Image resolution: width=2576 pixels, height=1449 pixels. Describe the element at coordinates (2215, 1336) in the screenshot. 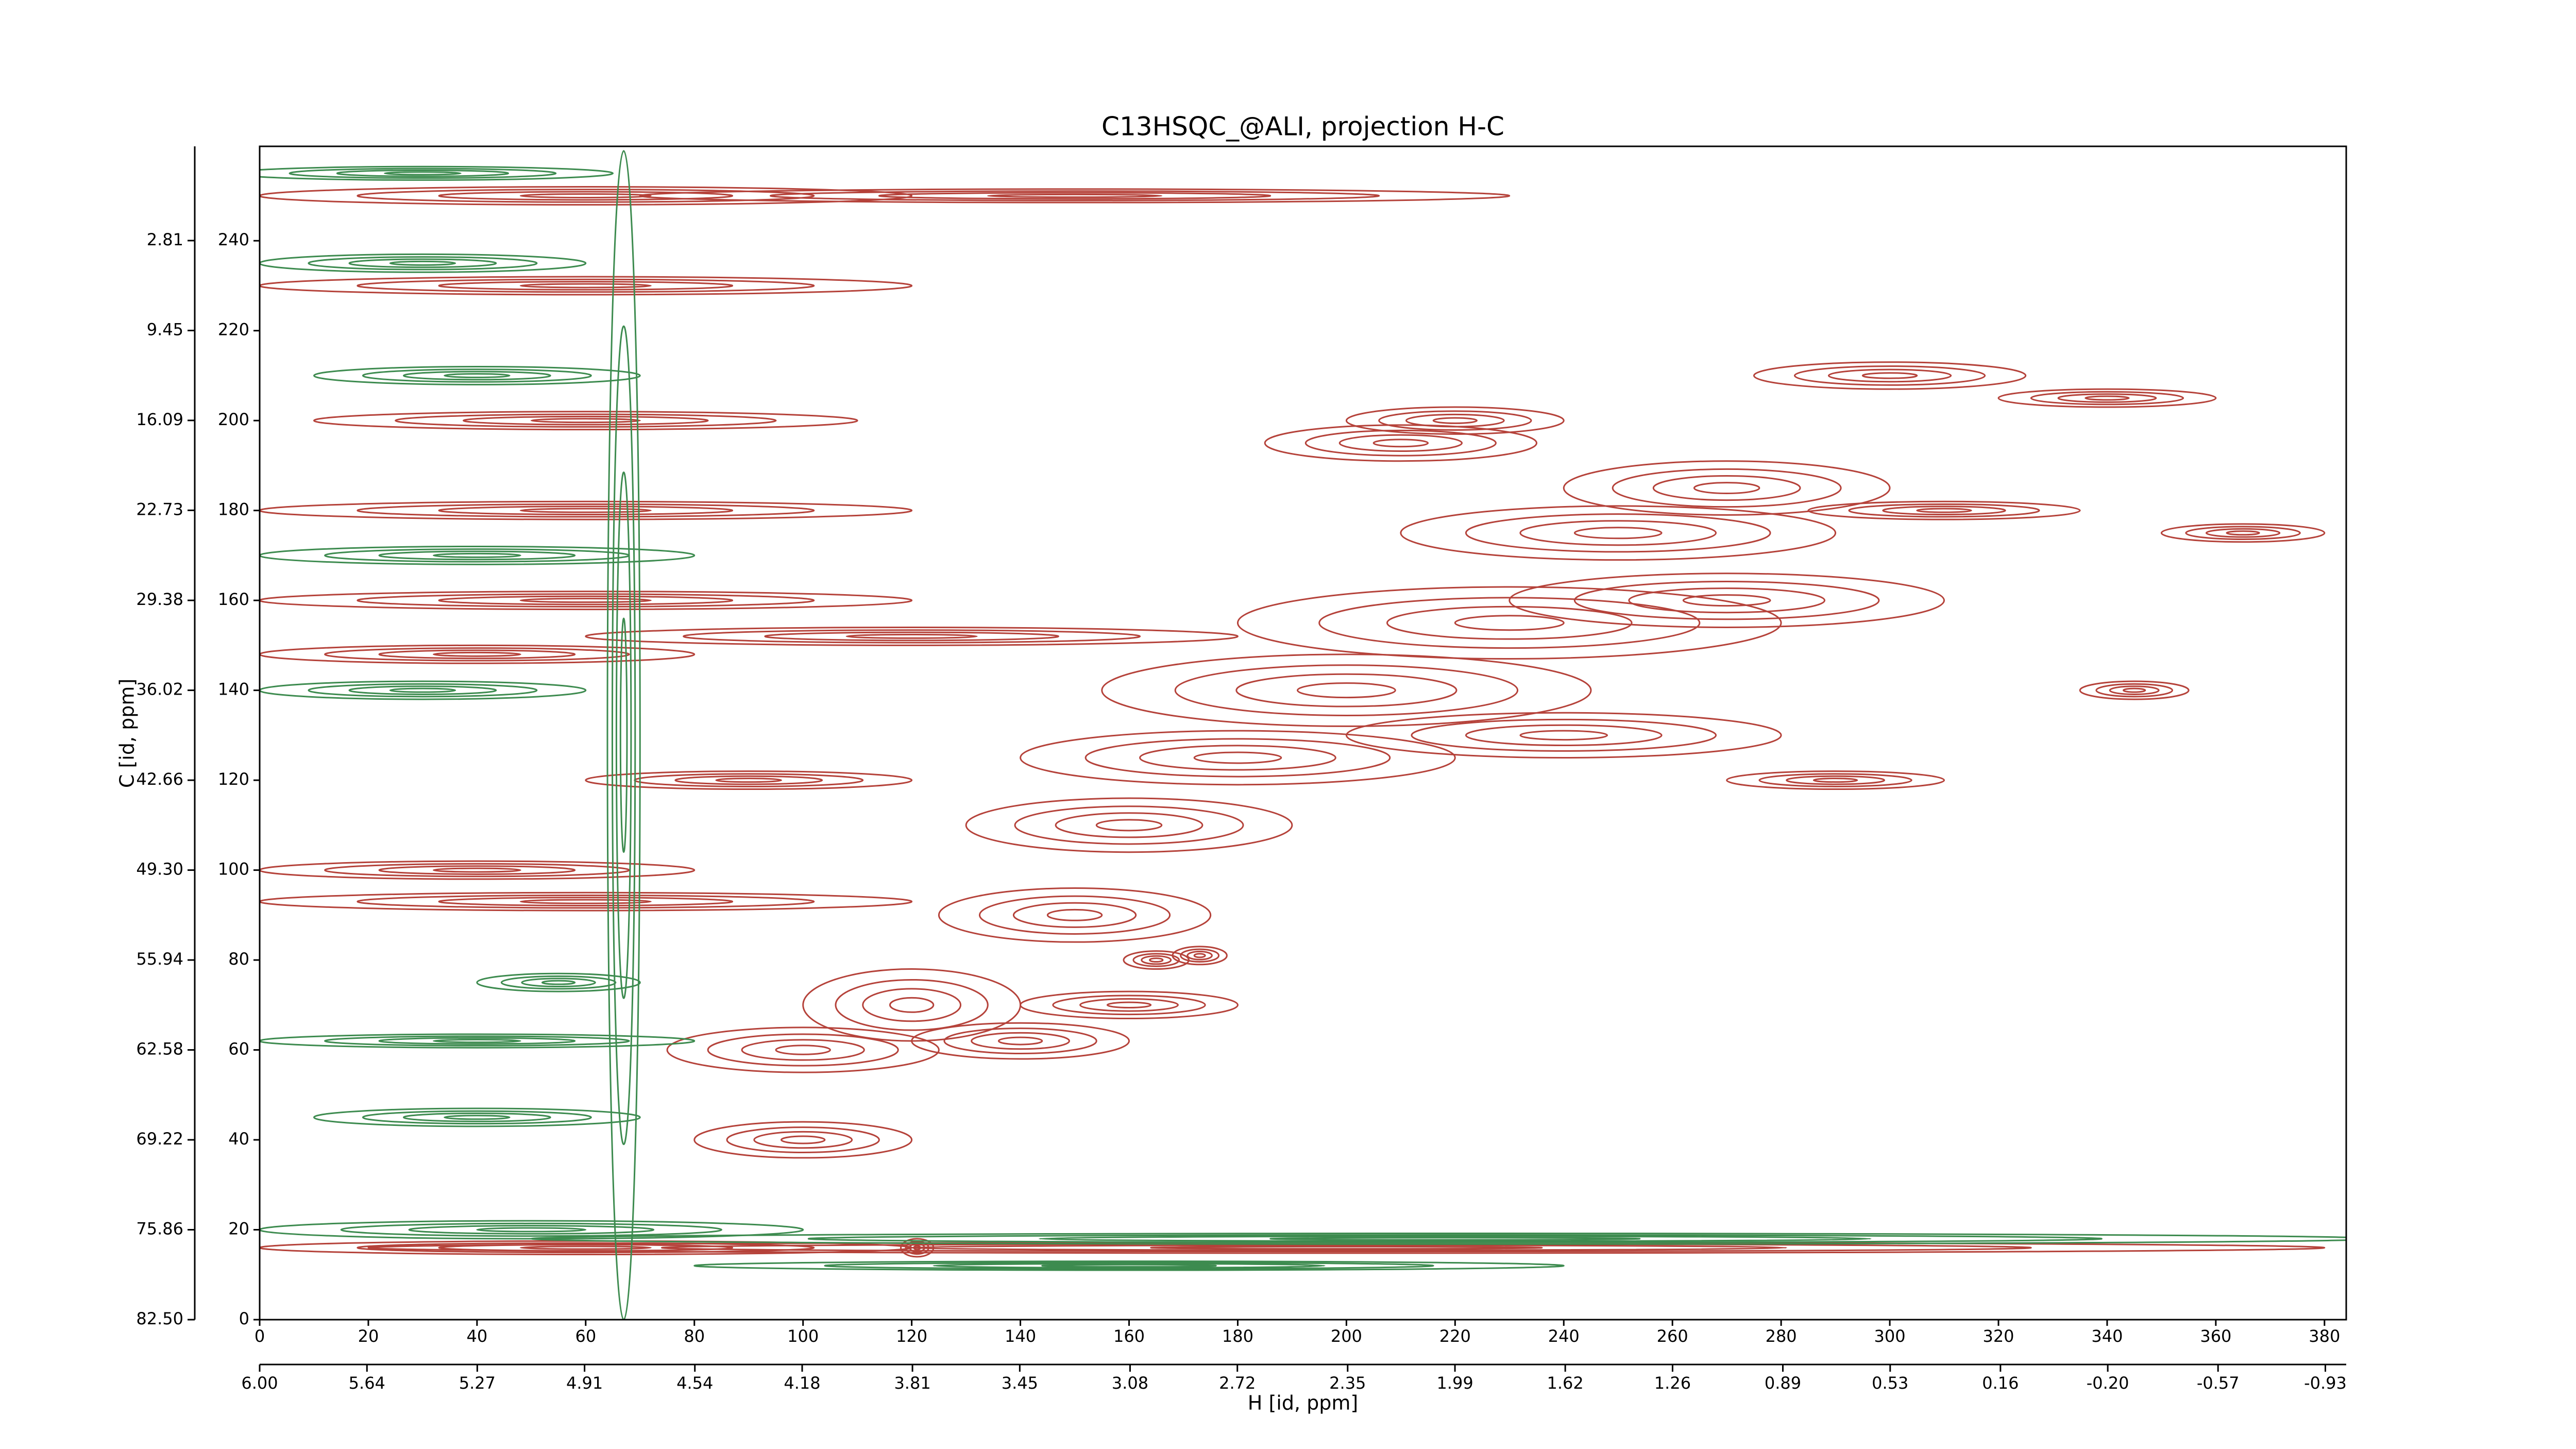

I see `x-tick-label: 360` at that location.